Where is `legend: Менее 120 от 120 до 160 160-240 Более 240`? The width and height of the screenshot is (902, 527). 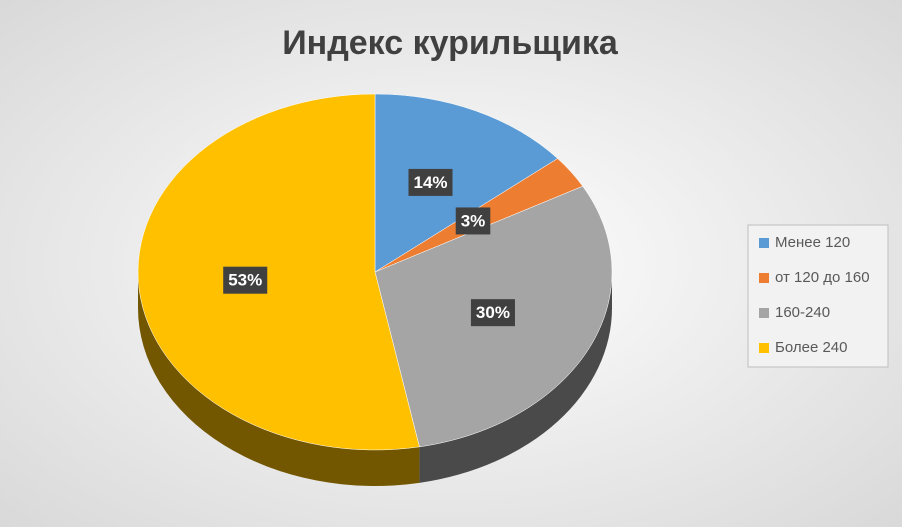 legend: Менее 120 от 120 до 160 160-240 Более 240 is located at coordinates (814, 295).